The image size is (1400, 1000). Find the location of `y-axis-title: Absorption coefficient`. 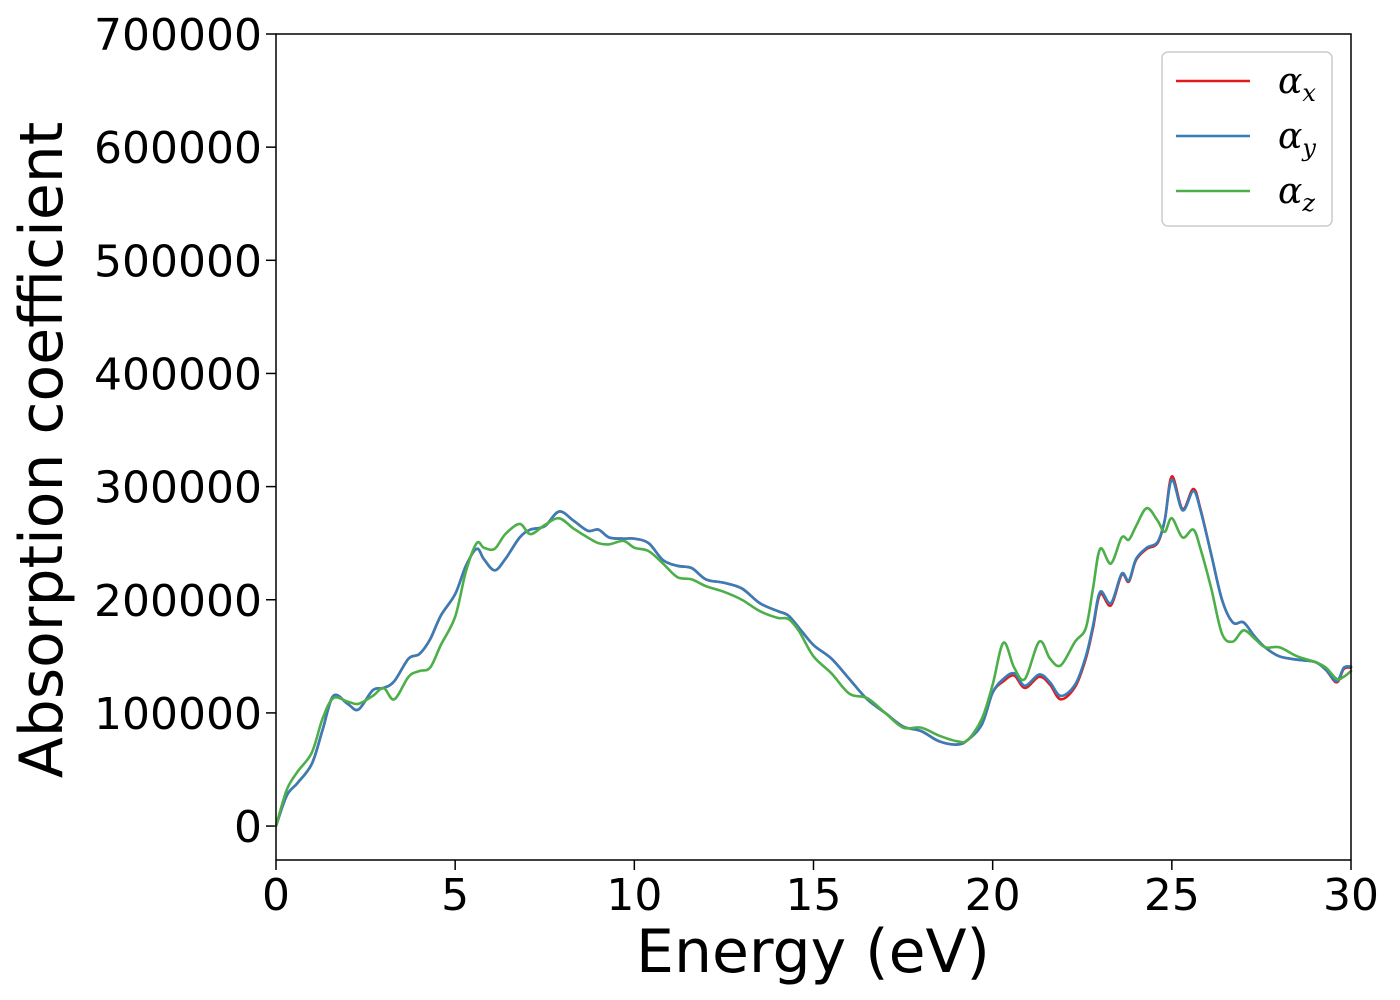

y-axis-title: Absorption coefficient is located at coordinates (42, 450).